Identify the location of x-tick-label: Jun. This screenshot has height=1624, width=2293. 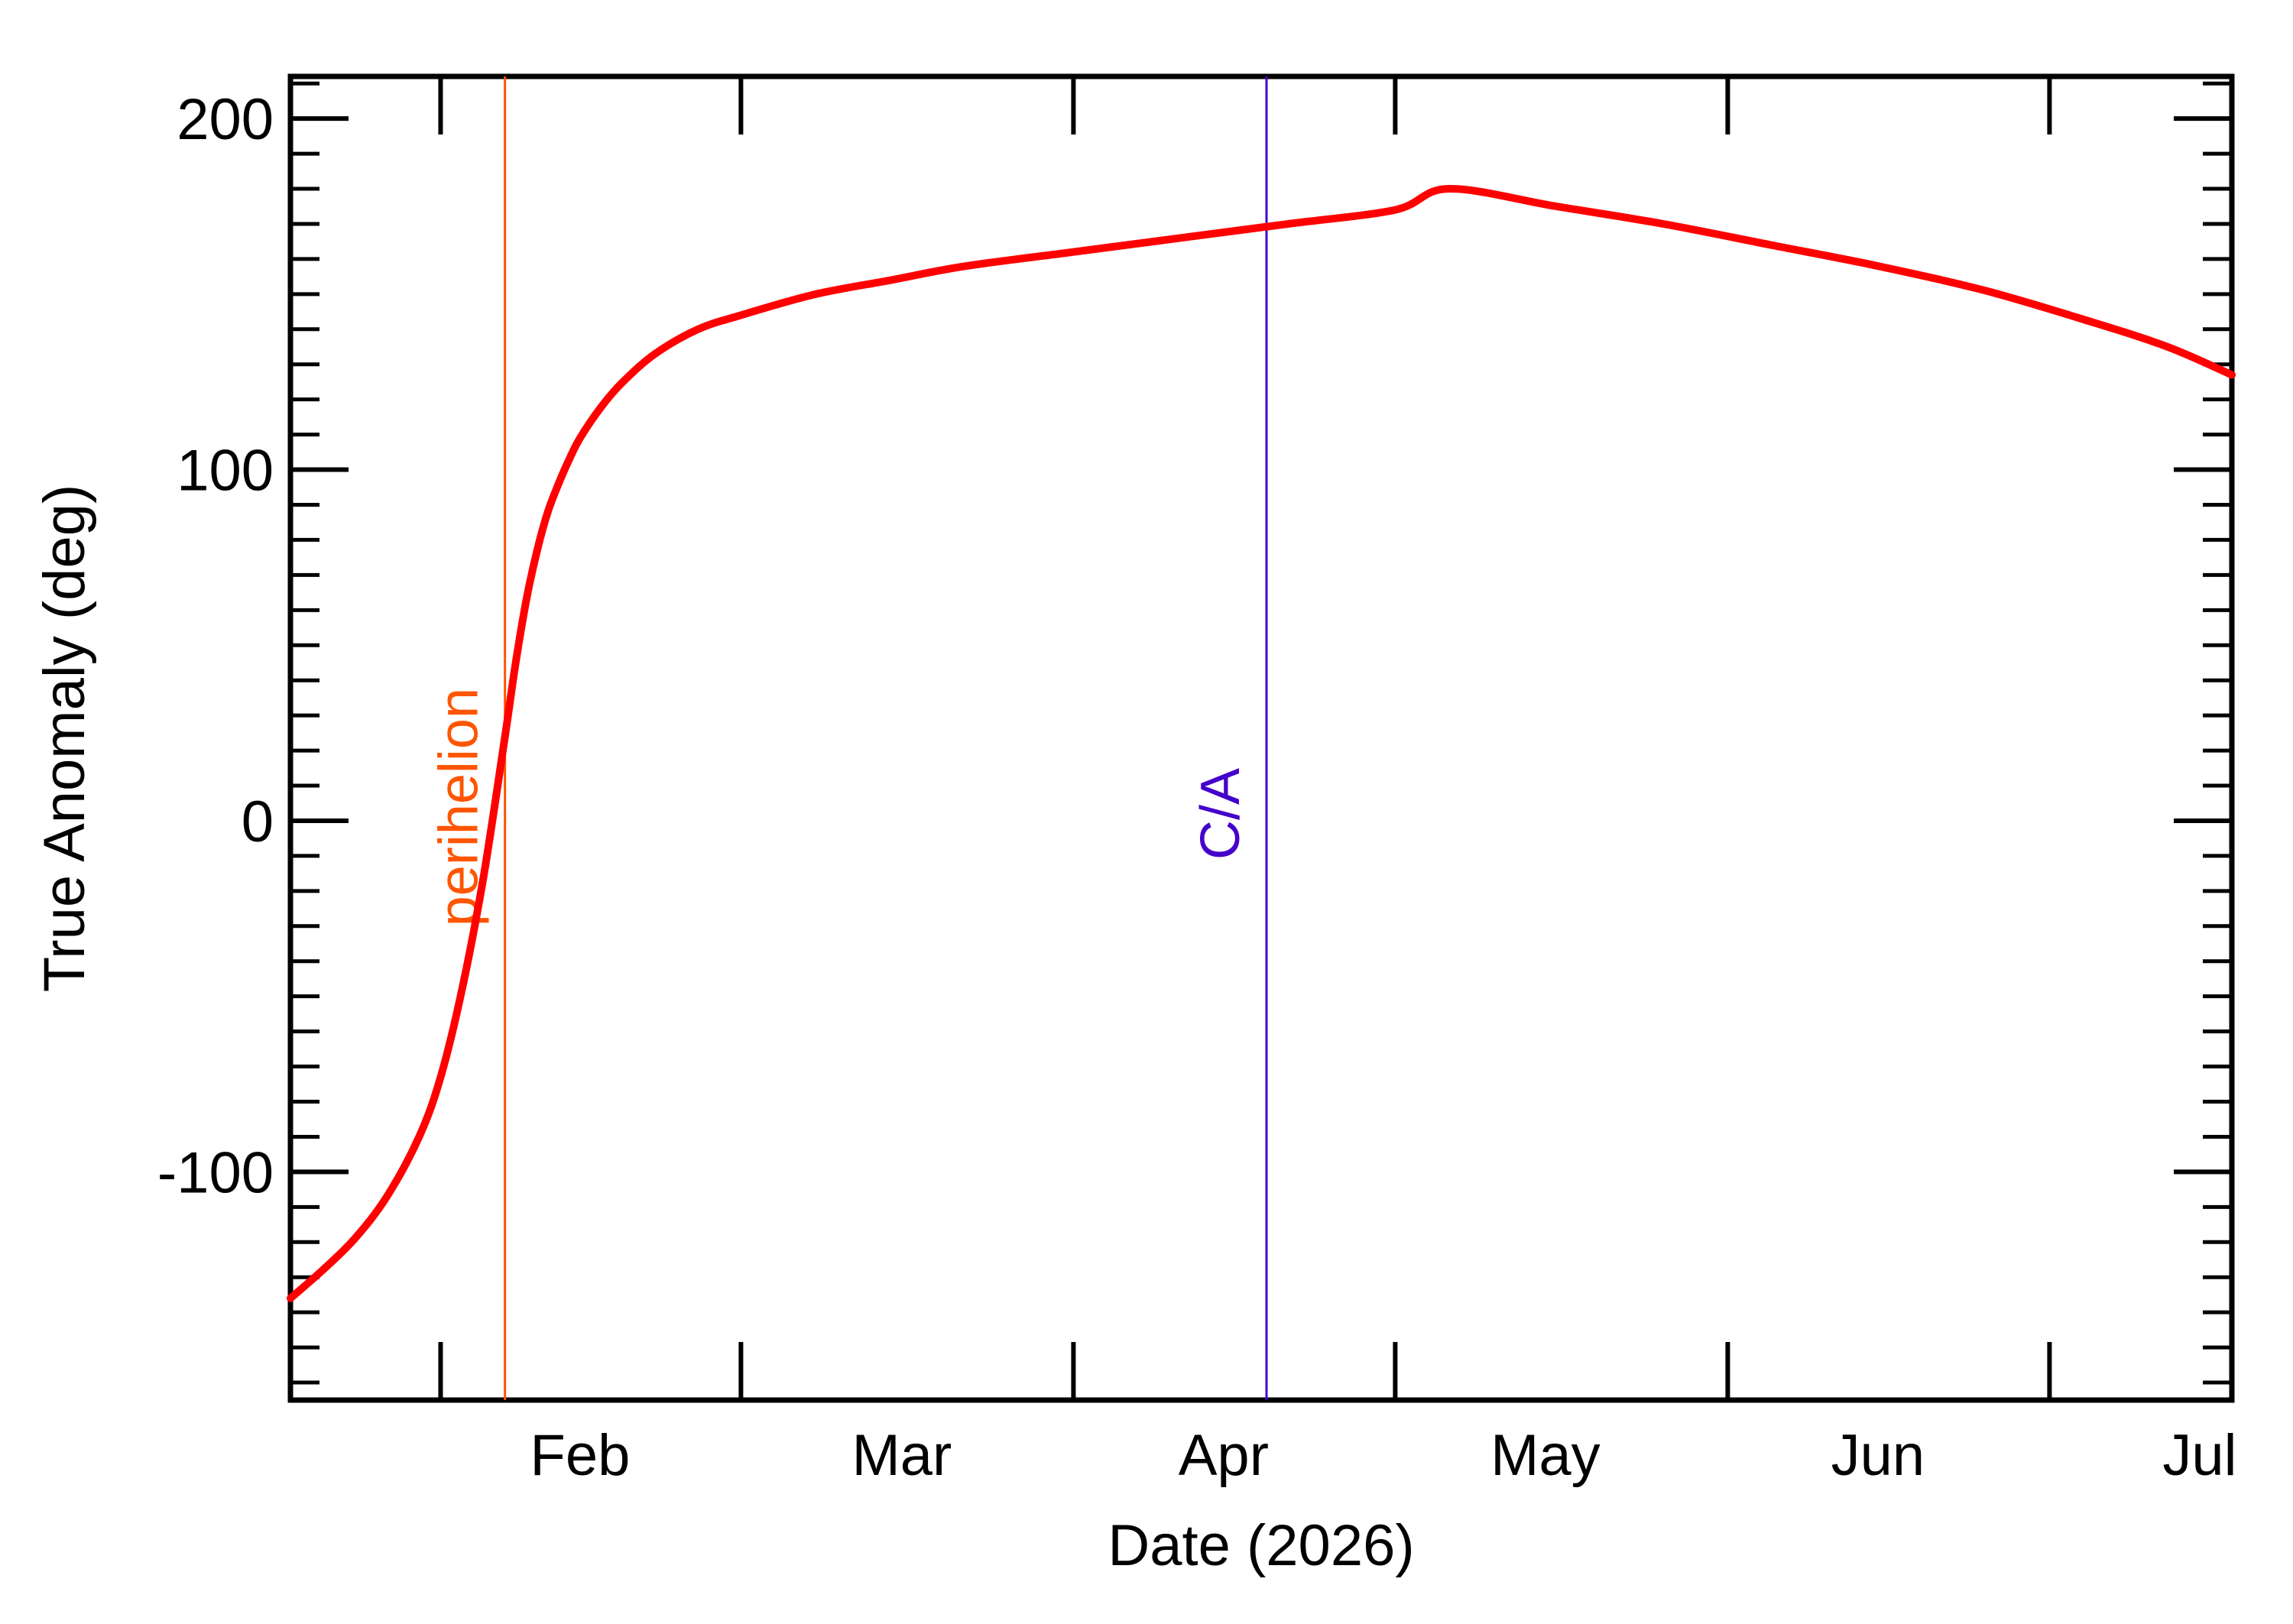
(1878, 1455).